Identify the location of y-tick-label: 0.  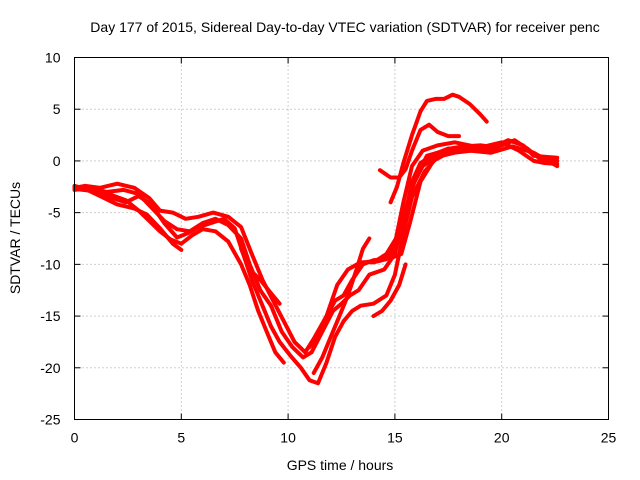
(57, 161).